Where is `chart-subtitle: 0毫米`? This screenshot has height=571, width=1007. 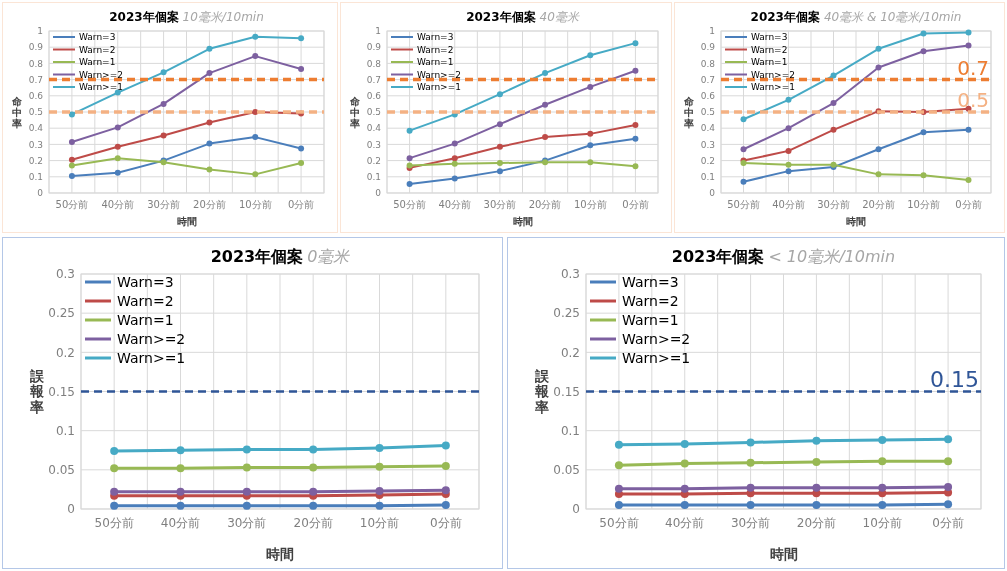
chart-subtitle: 0毫米 is located at coordinates (329, 256).